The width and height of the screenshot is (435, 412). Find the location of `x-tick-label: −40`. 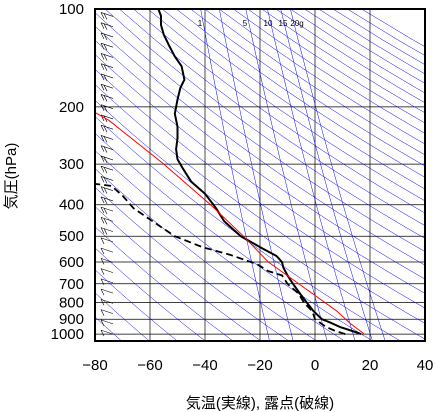

x-tick-label: −40 is located at coordinates (204, 365).